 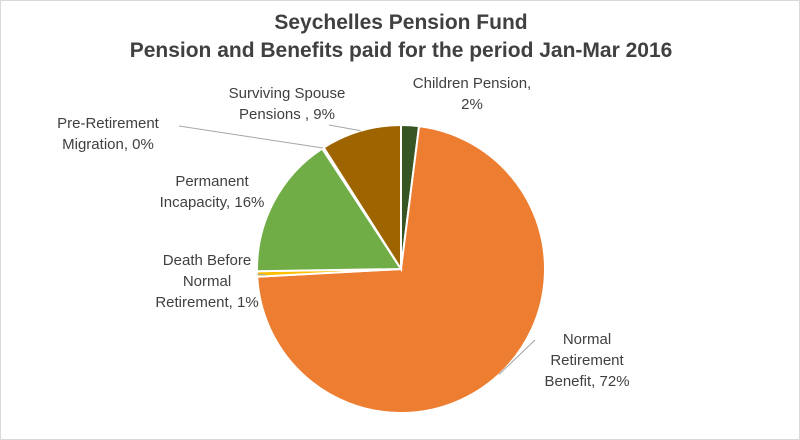 What do you see at coordinates (517, 357) in the screenshot?
I see `leader-line-normal-retirement-benefit` at bounding box center [517, 357].